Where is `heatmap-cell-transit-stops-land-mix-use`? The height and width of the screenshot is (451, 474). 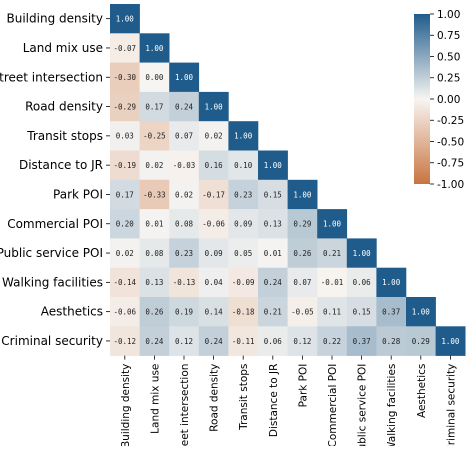 heatmap-cell-transit-stops-land-mix-use is located at coordinates (154, 136).